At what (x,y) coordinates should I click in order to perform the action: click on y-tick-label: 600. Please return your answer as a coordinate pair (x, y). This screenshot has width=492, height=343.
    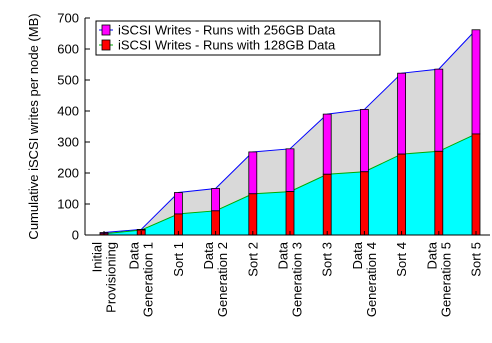
    Looking at the image, I should click on (68, 49).